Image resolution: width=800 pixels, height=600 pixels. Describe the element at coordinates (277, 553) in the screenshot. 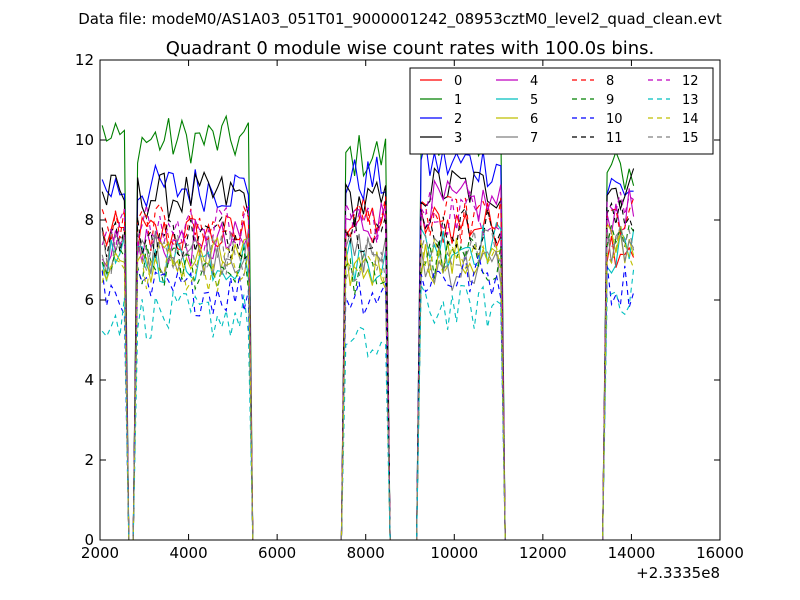

I see `x-tick-label: 6000` at that location.